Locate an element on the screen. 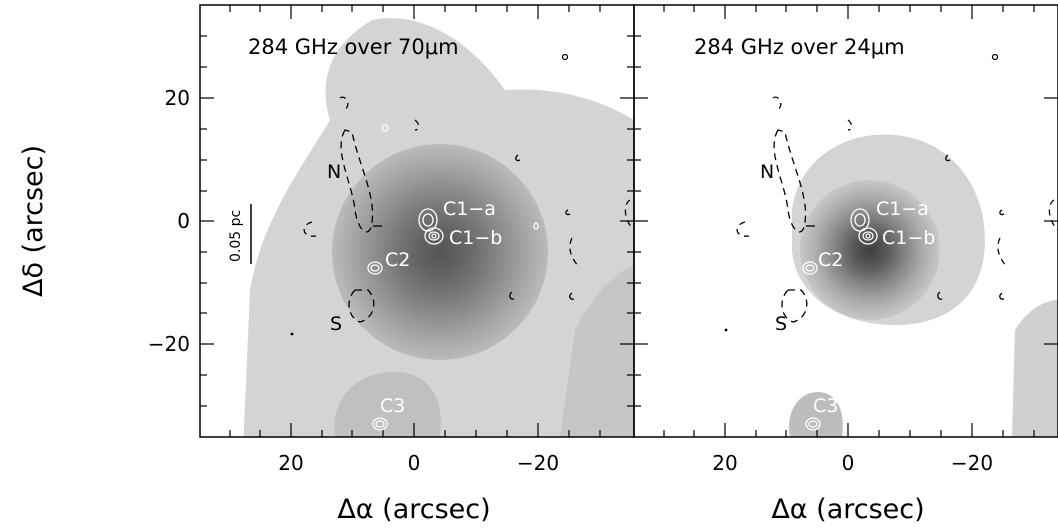 The image size is (1058, 529). label-north: N is located at coordinates (334, 172).